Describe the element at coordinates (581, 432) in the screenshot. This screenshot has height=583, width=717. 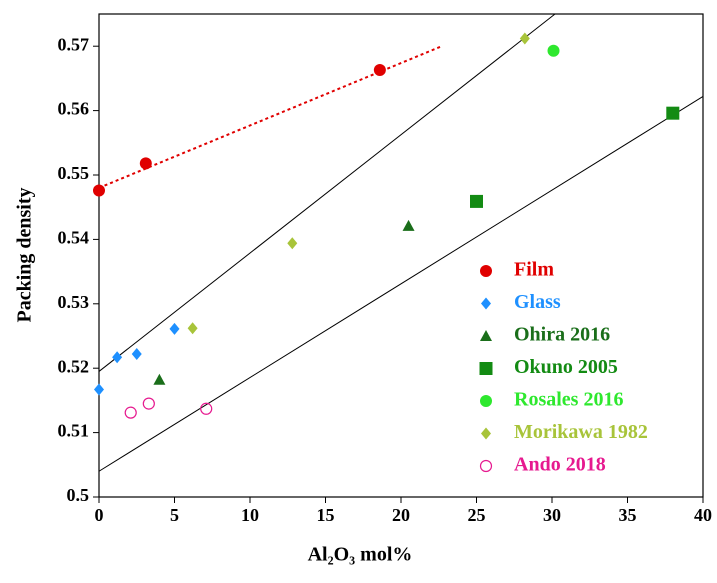
I see `legend-label: Morikawa 1982` at that location.